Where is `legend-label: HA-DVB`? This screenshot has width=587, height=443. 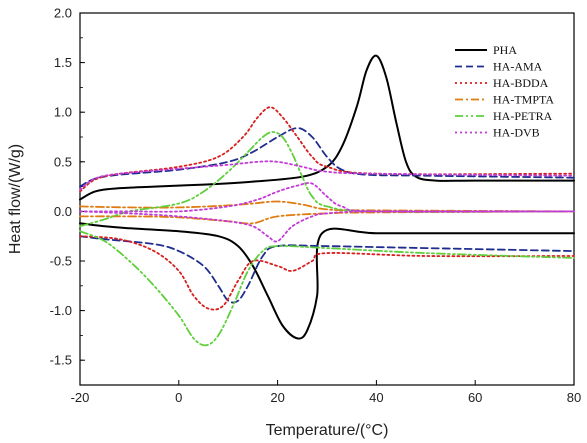 legend-label: HA-DVB is located at coordinates (516, 133).